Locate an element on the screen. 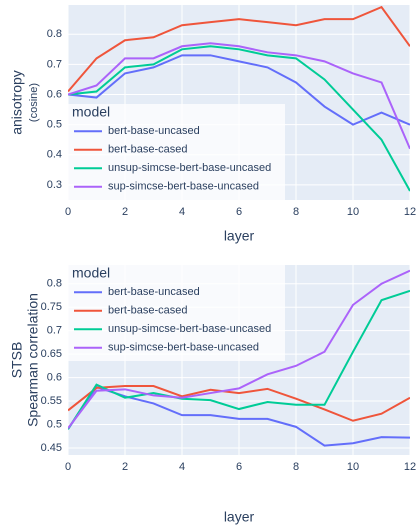 The width and height of the screenshot is (417, 526). y-tick-label: 0.65 is located at coordinates (51, 354).